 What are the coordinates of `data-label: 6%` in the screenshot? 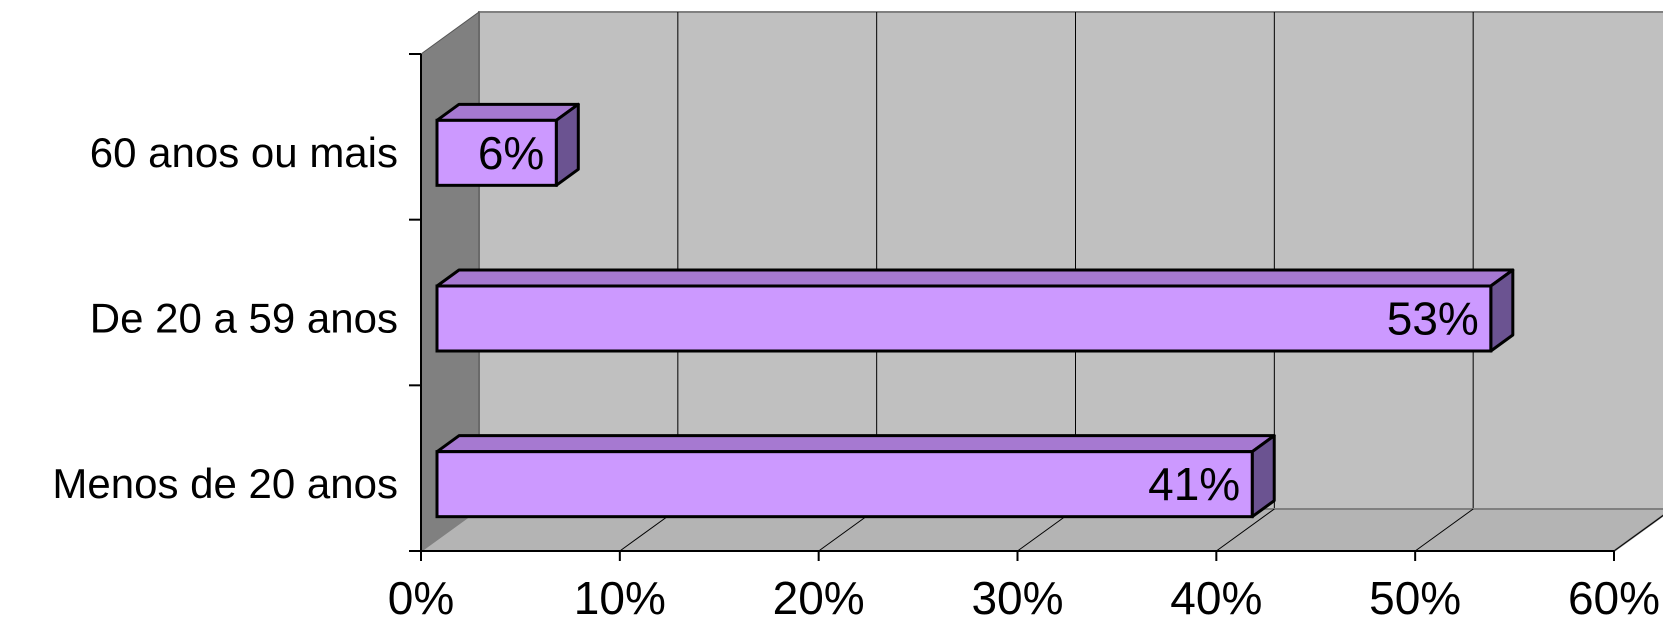 It's located at (511, 153).